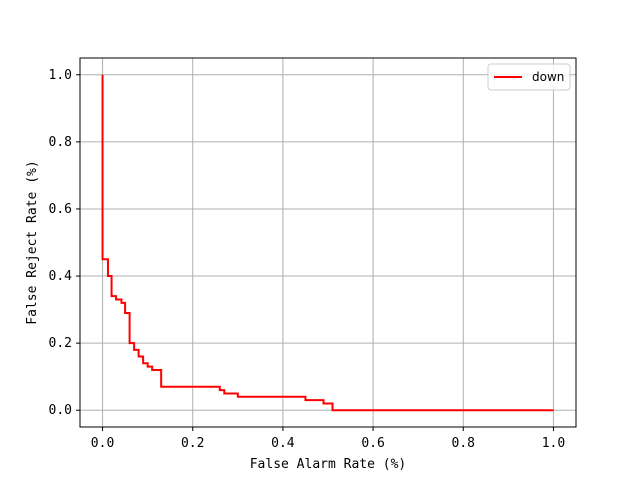 The image size is (640, 480). What do you see at coordinates (61, 276) in the screenshot?
I see `y-tick-label: 0.4` at bounding box center [61, 276].